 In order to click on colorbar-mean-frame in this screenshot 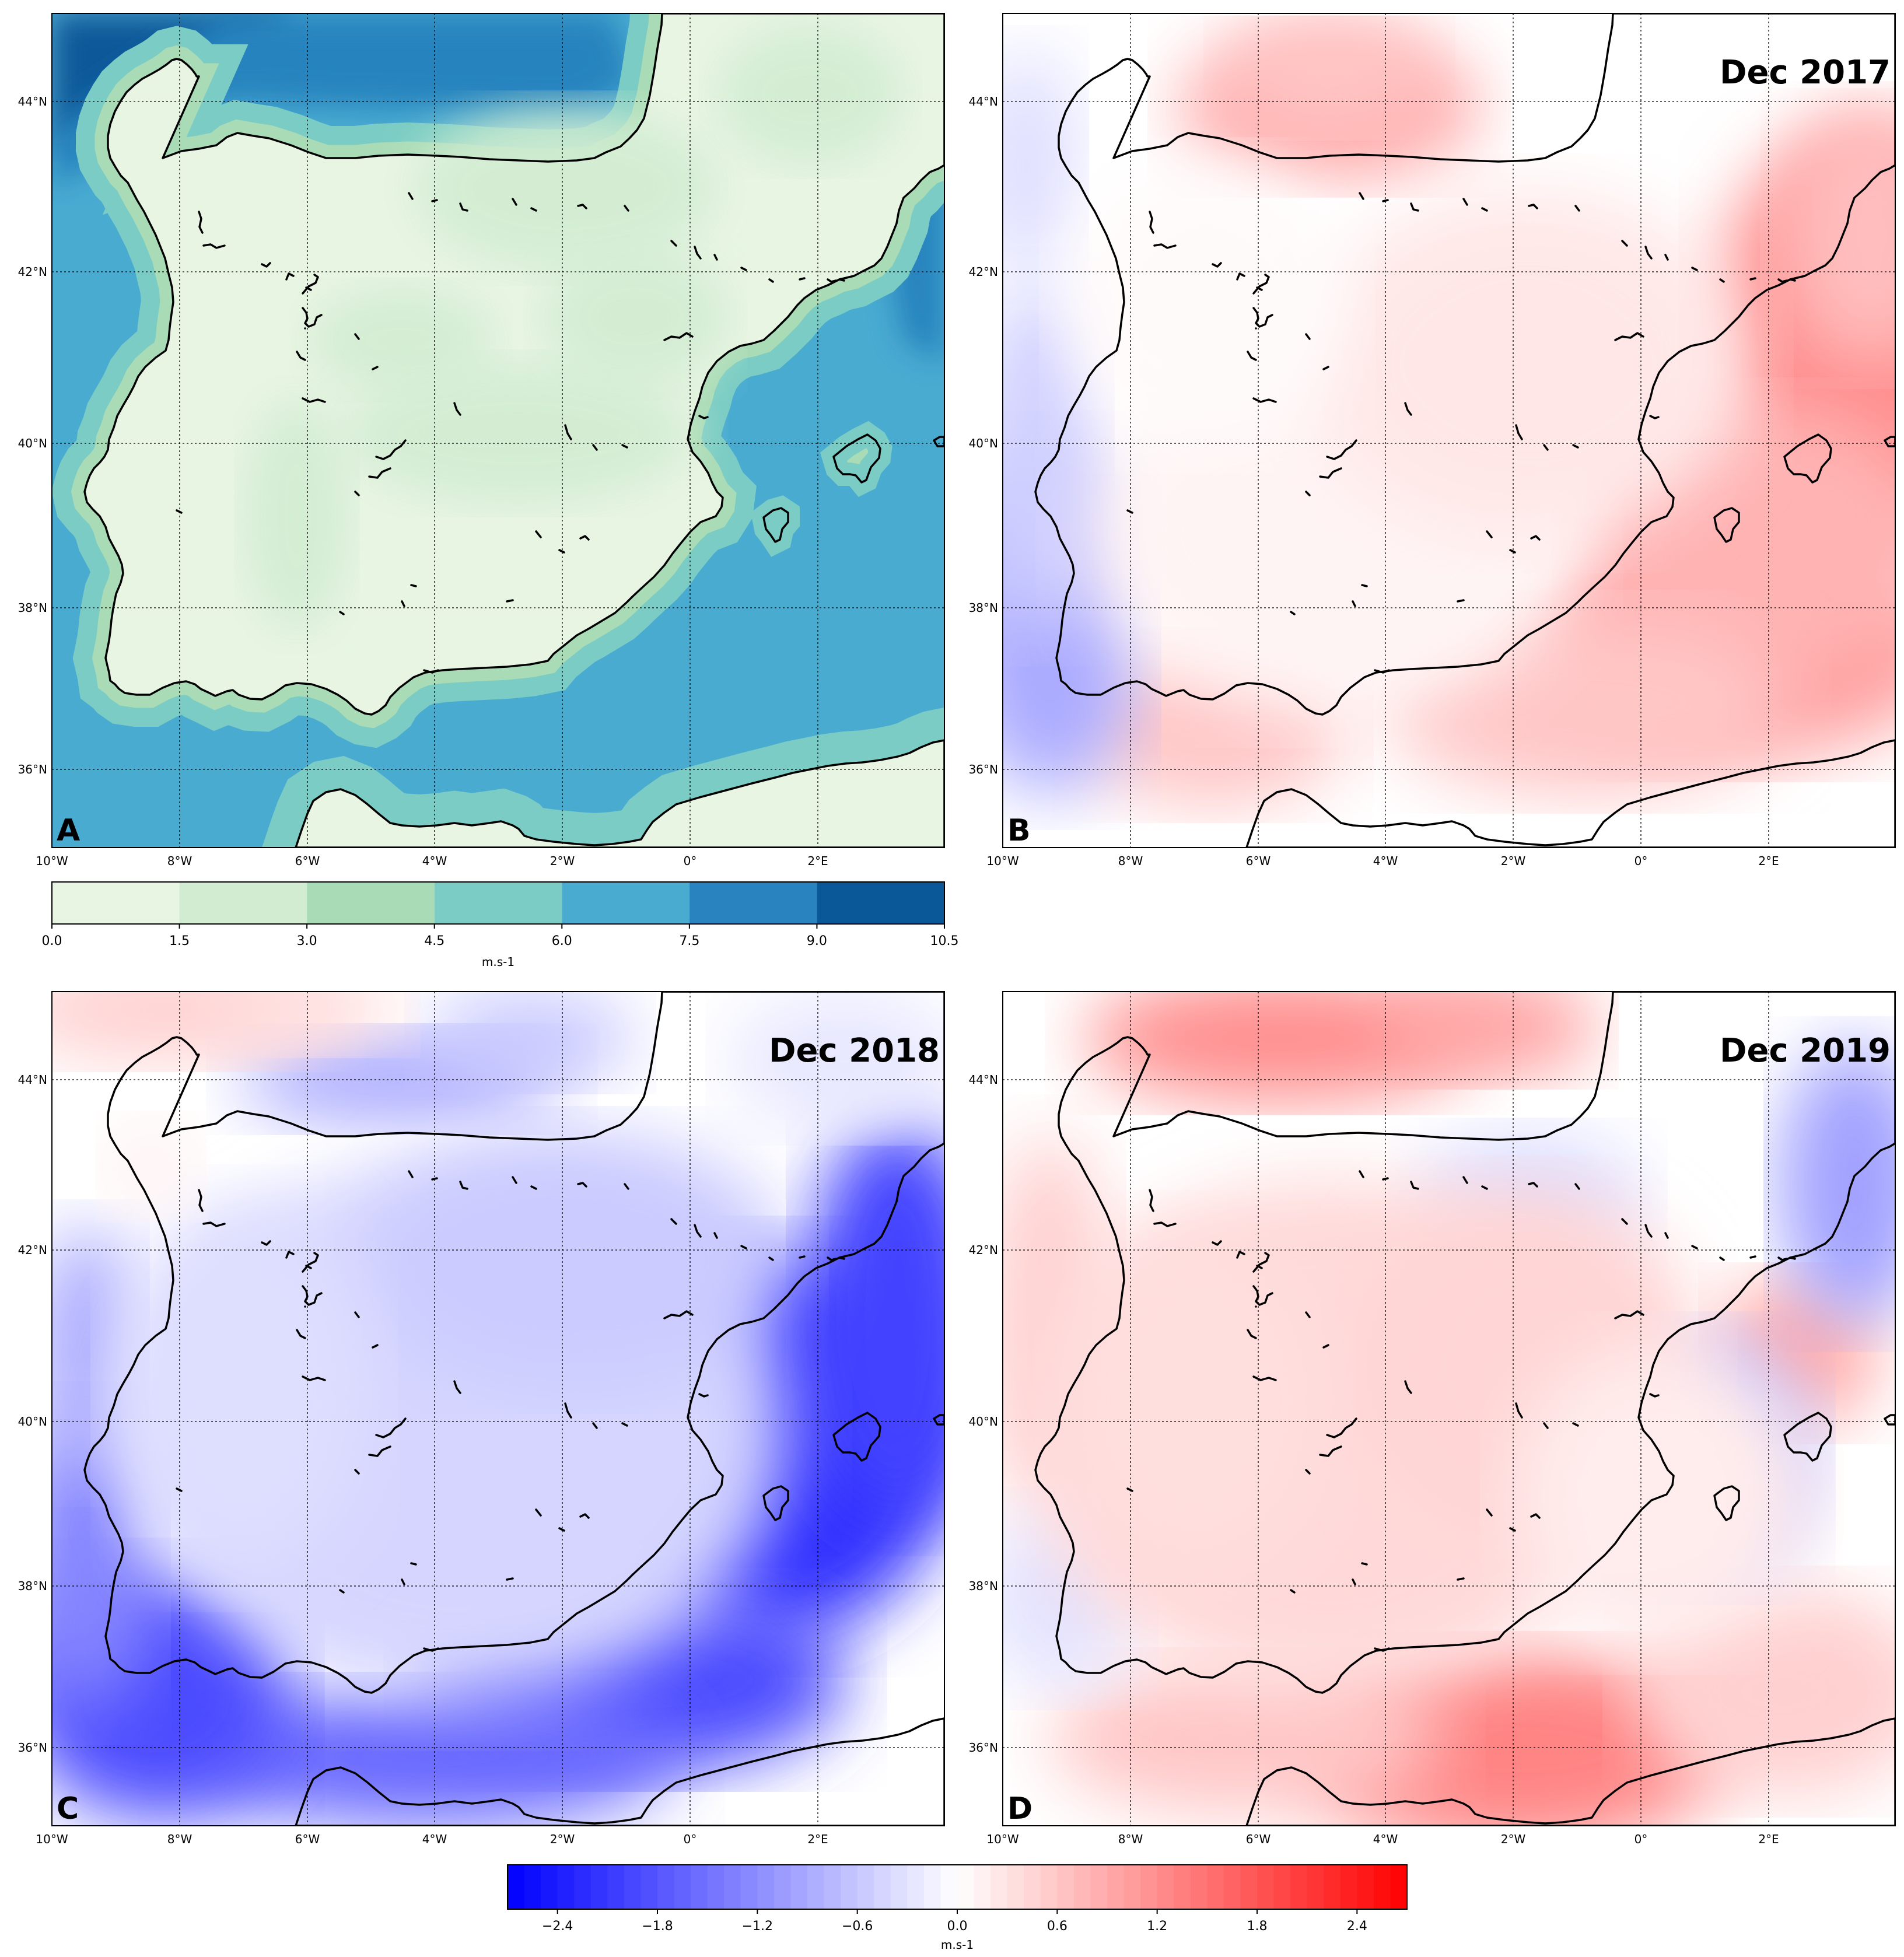, I will do `click(498, 903)`.